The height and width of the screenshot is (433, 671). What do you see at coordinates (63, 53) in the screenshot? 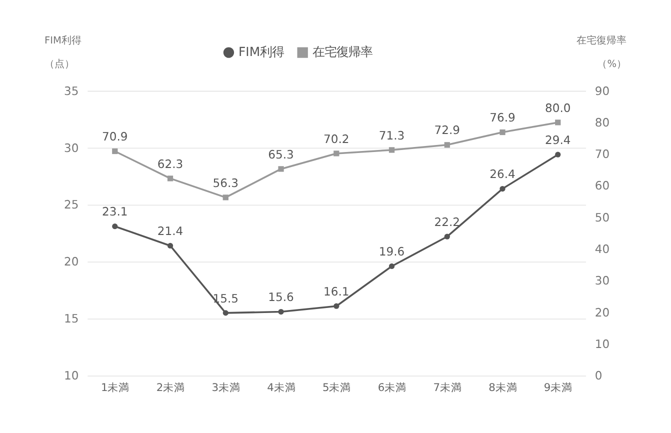
I see `text: FIM利得（点）` at bounding box center [63, 53].